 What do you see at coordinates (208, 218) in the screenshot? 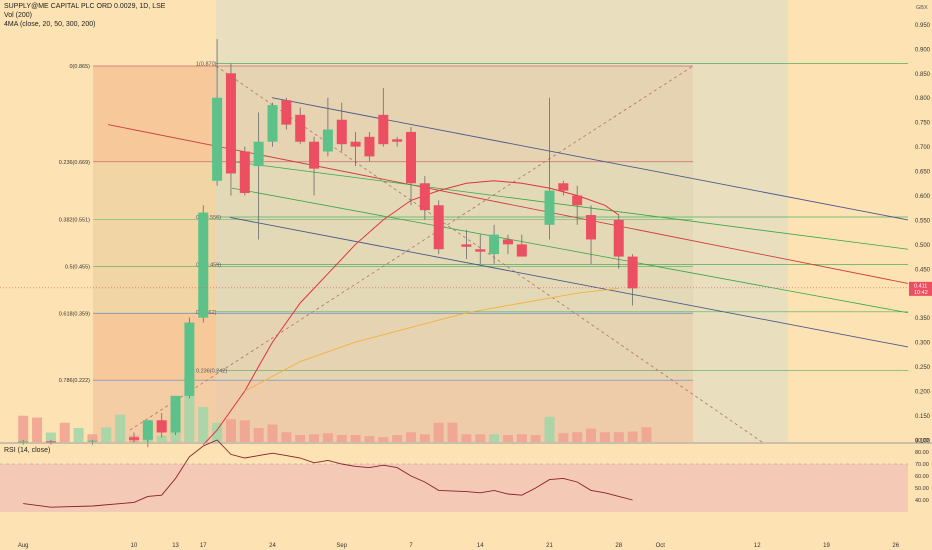
I see `fib-level-label-right: 0.5(0.556)` at bounding box center [208, 218].